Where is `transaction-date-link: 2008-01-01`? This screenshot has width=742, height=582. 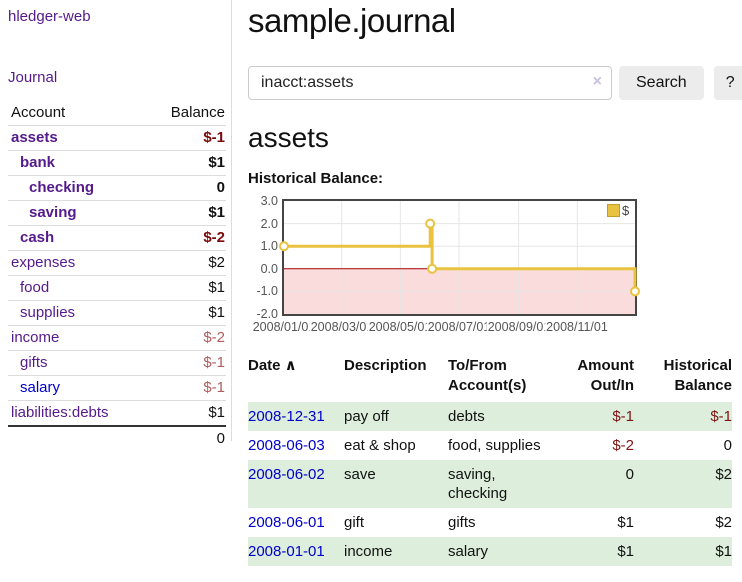
transaction-date-link: 2008-01-01 is located at coordinates (286, 551).